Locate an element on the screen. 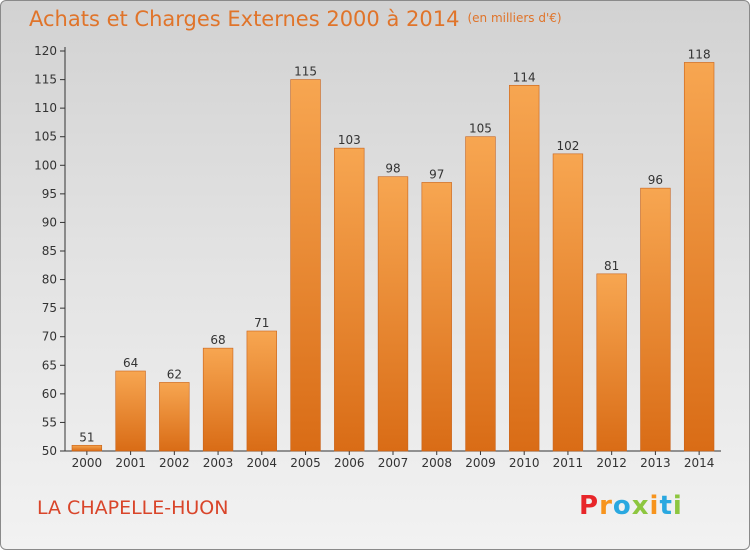  data-label: 96 is located at coordinates (655, 180).